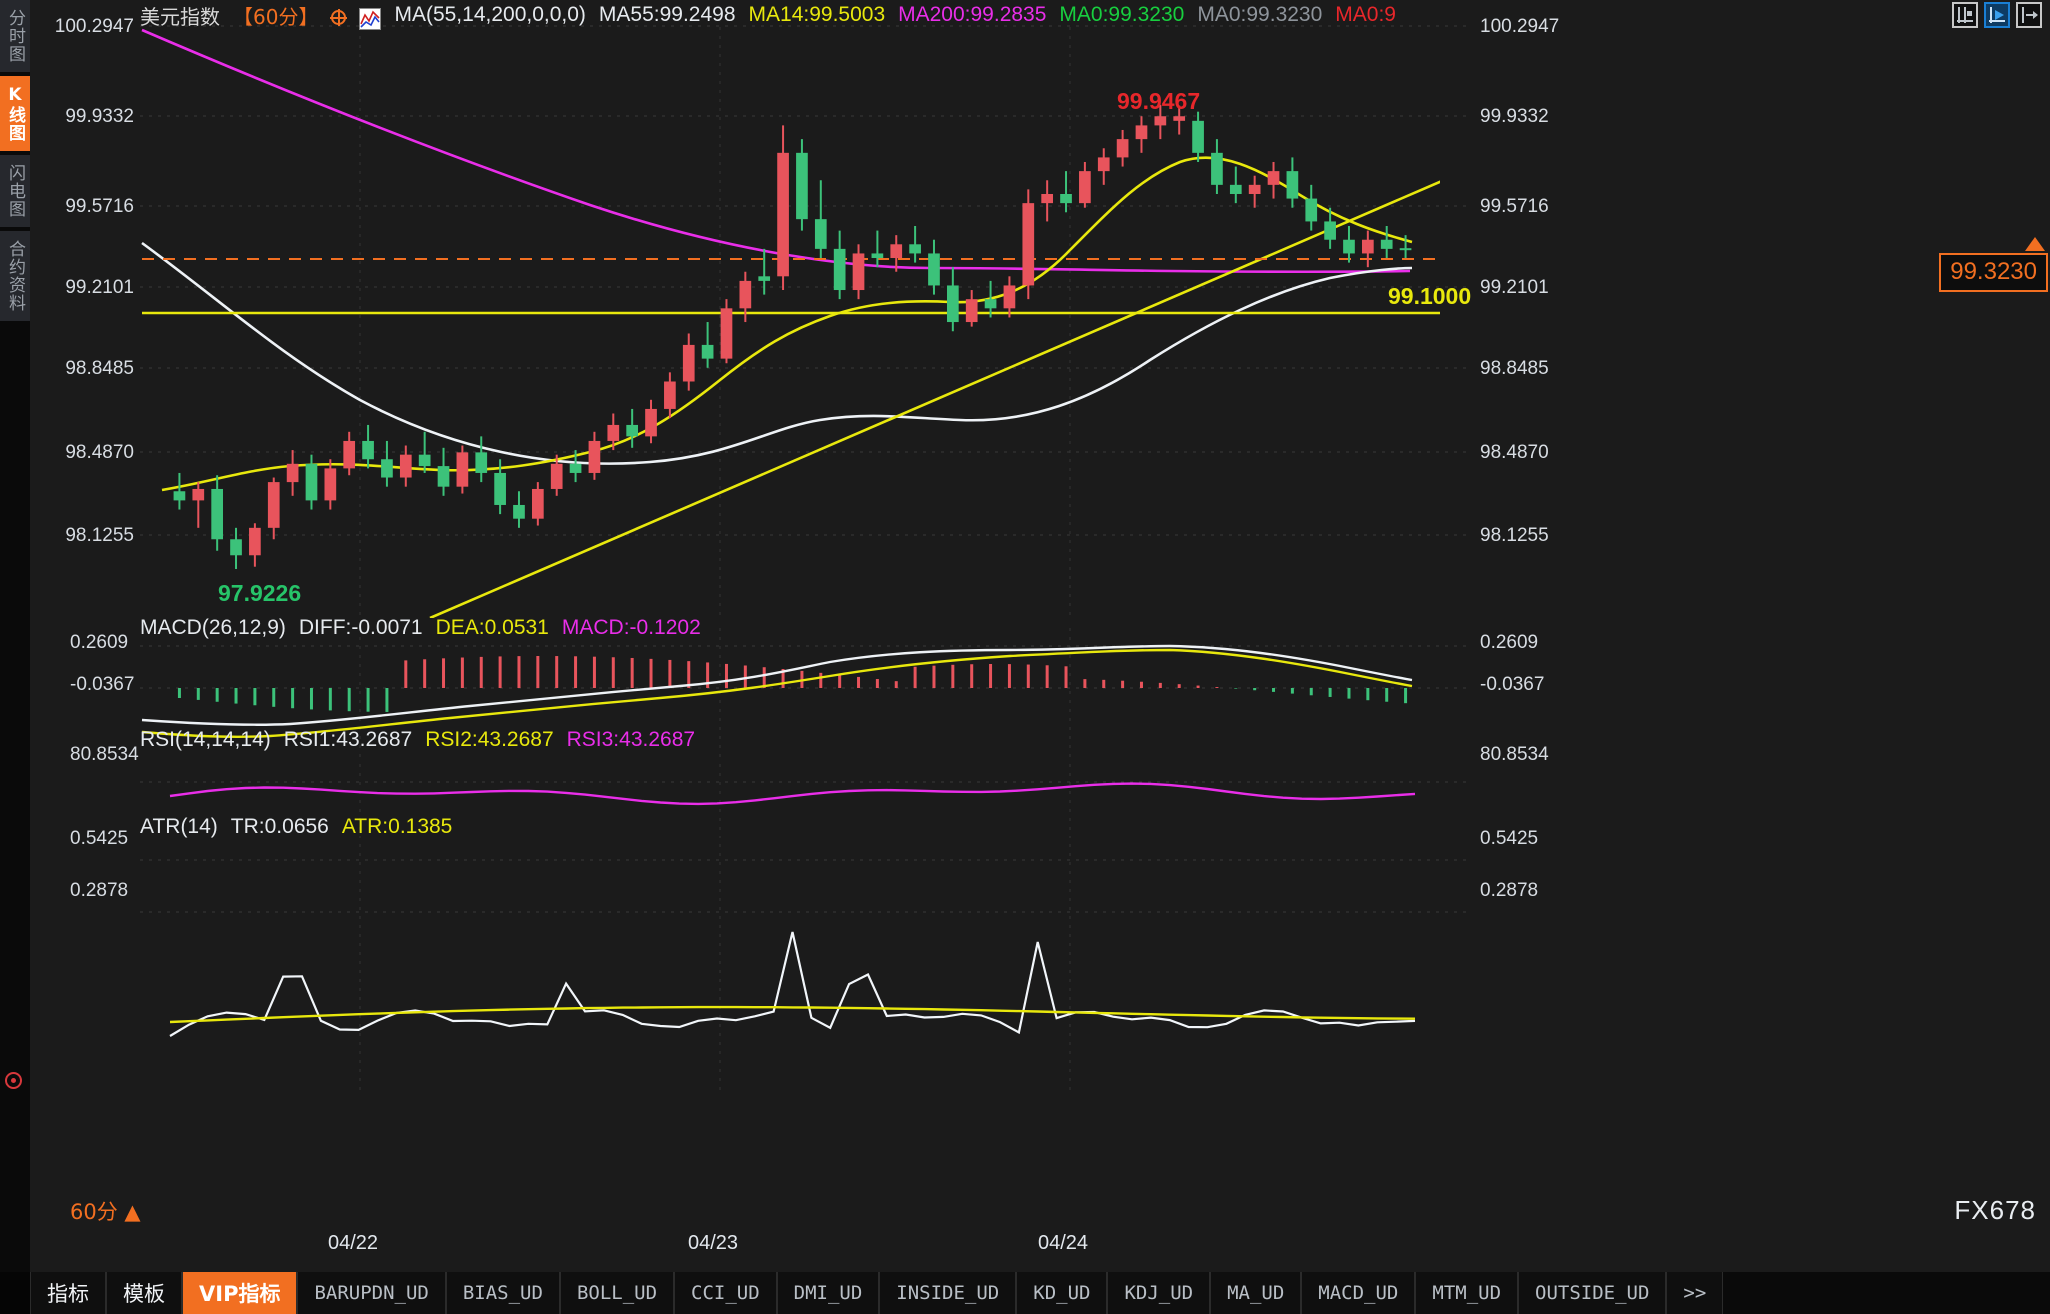 This screenshot has width=2050, height=1314. What do you see at coordinates (99, 452) in the screenshot?
I see `price-tick-left: 98.4870` at bounding box center [99, 452].